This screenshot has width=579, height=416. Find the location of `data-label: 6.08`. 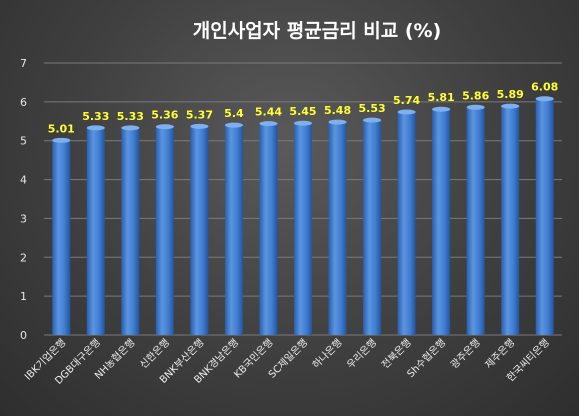

data-label: 6.08 is located at coordinates (544, 87).